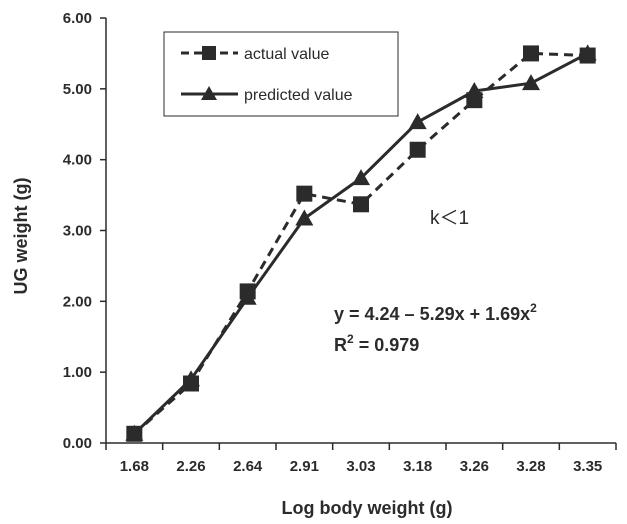 This screenshot has width=627, height=524. I want to click on y-tick-label: 6.00, so click(77, 18).